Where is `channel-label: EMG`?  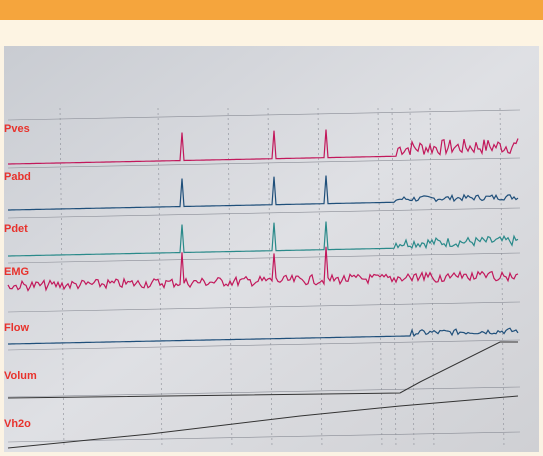 channel-label: EMG is located at coordinates (16, 272).